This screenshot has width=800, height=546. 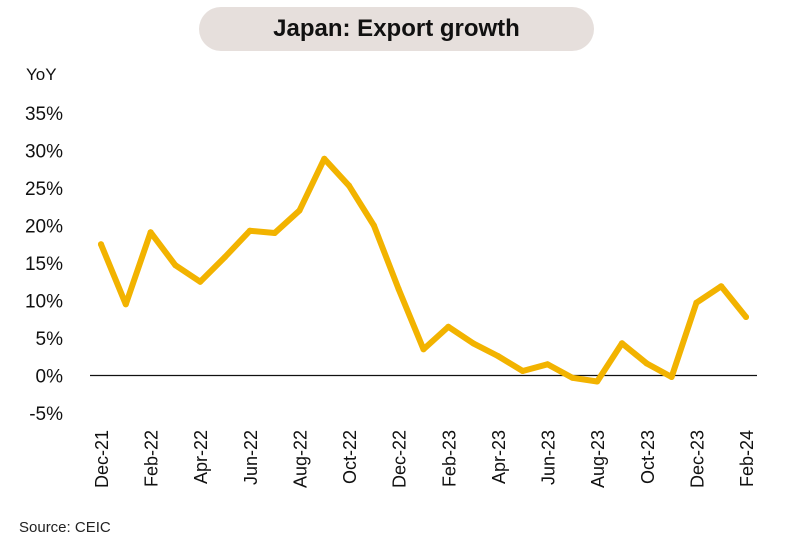 What do you see at coordinates (201, 457) in the screenshot?
I see `x-tick-label: Apr-22` at bounding box center [201, 457].